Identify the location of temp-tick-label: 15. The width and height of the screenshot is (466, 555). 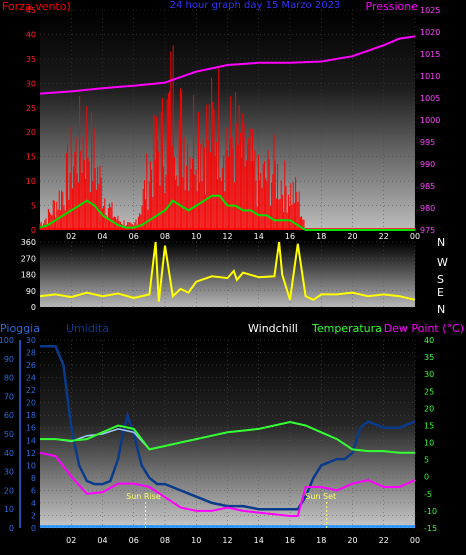
(429, 425).